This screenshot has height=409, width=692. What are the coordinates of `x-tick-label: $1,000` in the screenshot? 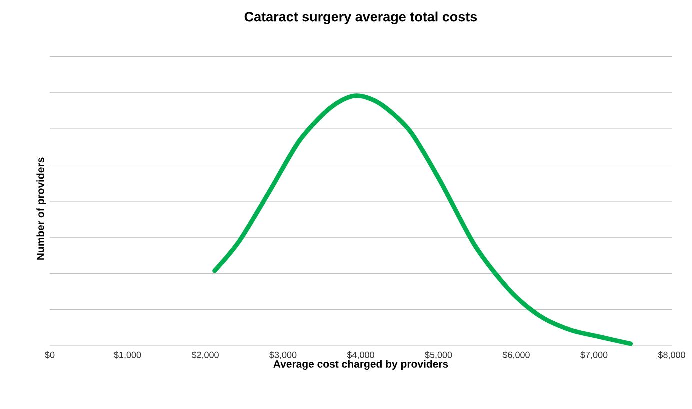 It's located at (128, 356).